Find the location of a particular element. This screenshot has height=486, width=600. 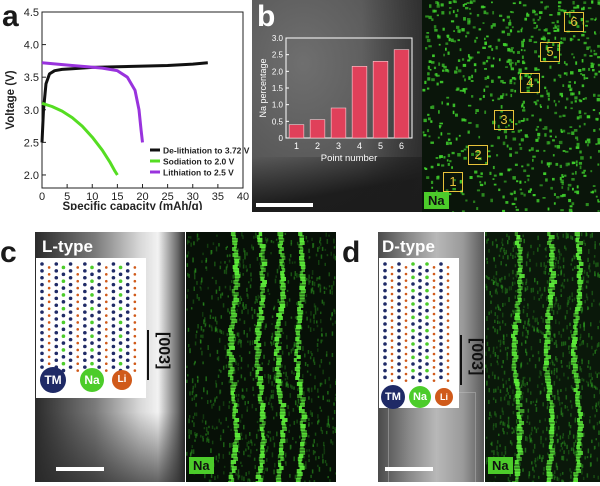

na-tag-c: Na is located at coordinates (201, 465).